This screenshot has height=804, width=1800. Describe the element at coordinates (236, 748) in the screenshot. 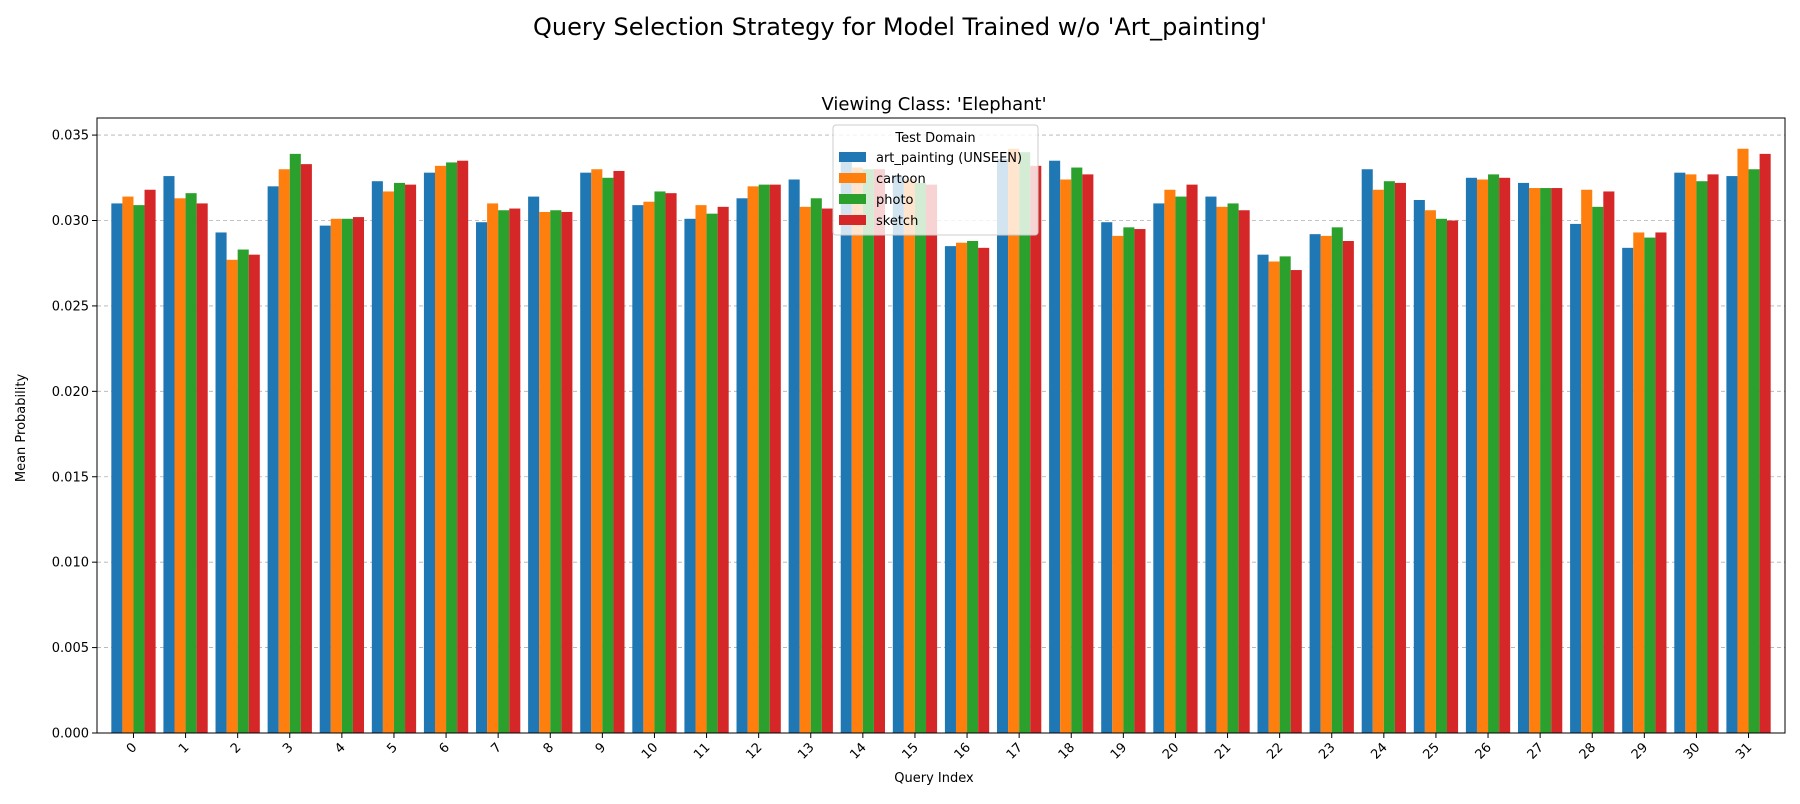

I see `x-tick-label: 2` at that location.